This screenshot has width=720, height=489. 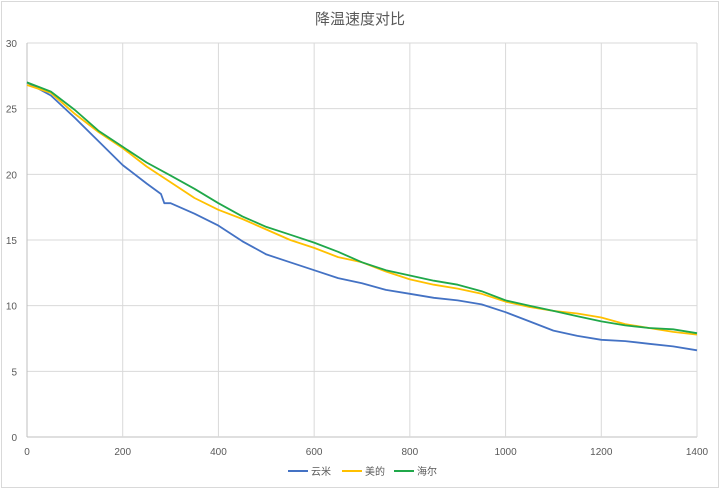 What do you see at coordinates (122, 452) in the screenshot?
I see `x-tick-label: 200` at bounding box center [122, 452].